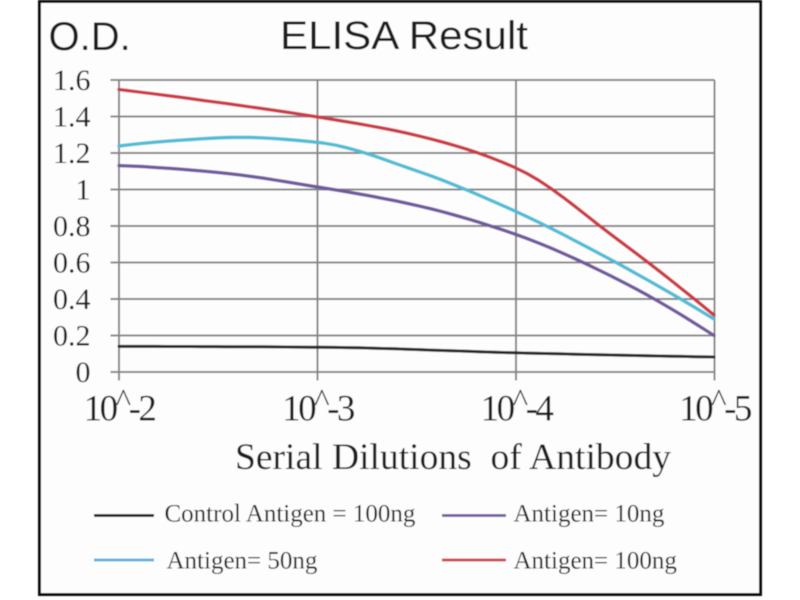  I want to click on svg-text: 1.6, so click(72, 80).